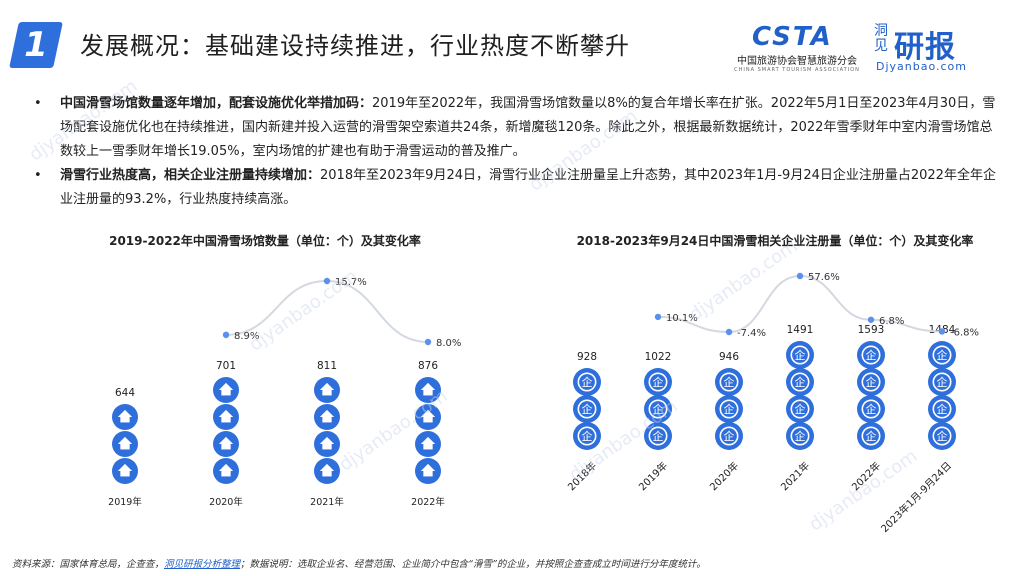  What do you see at coordinates (36, 45) in the screenshot?
I see `section-number-badge: 1` at bounding box center [36, 45].